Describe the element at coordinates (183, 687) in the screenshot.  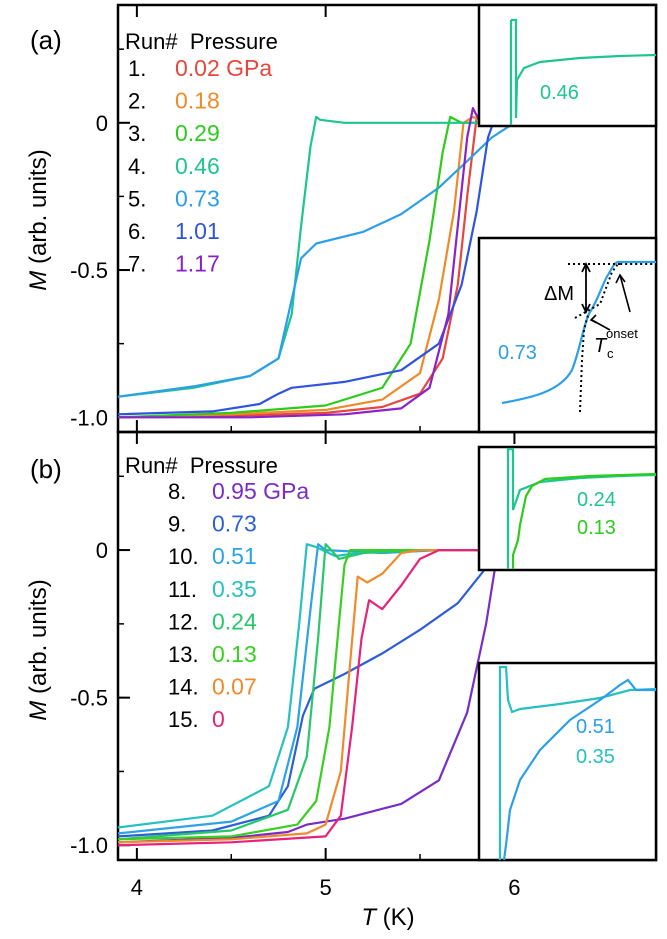
I see `legend-run-b-6: 14.` at that location.